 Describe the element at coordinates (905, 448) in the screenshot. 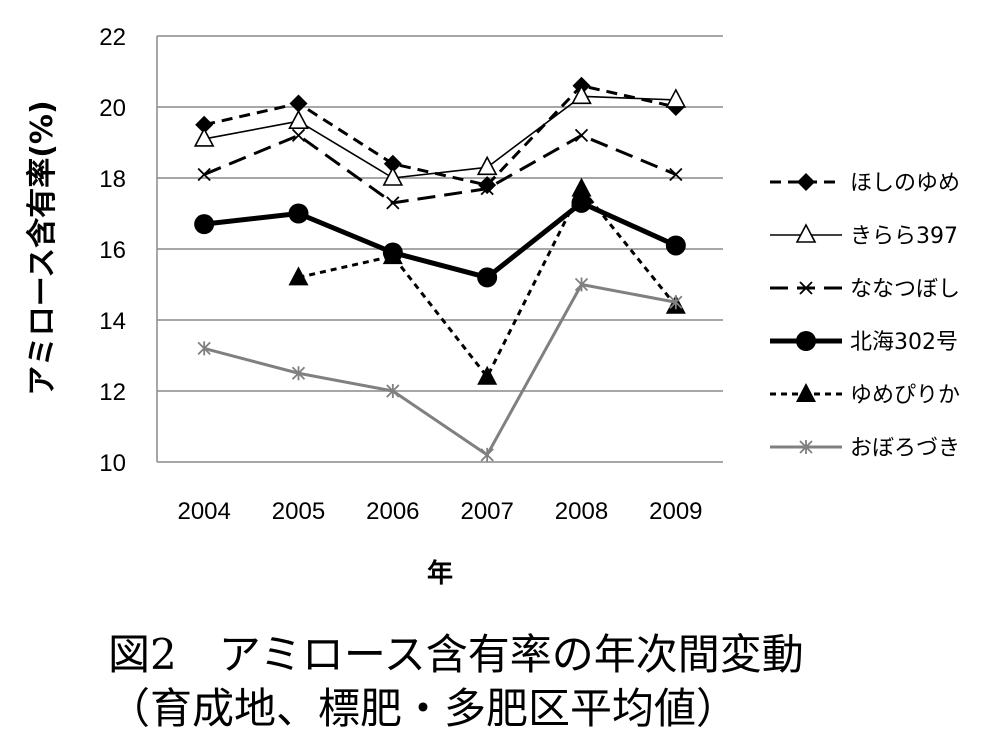

I see `legend-label: おぼろづき` at that location.